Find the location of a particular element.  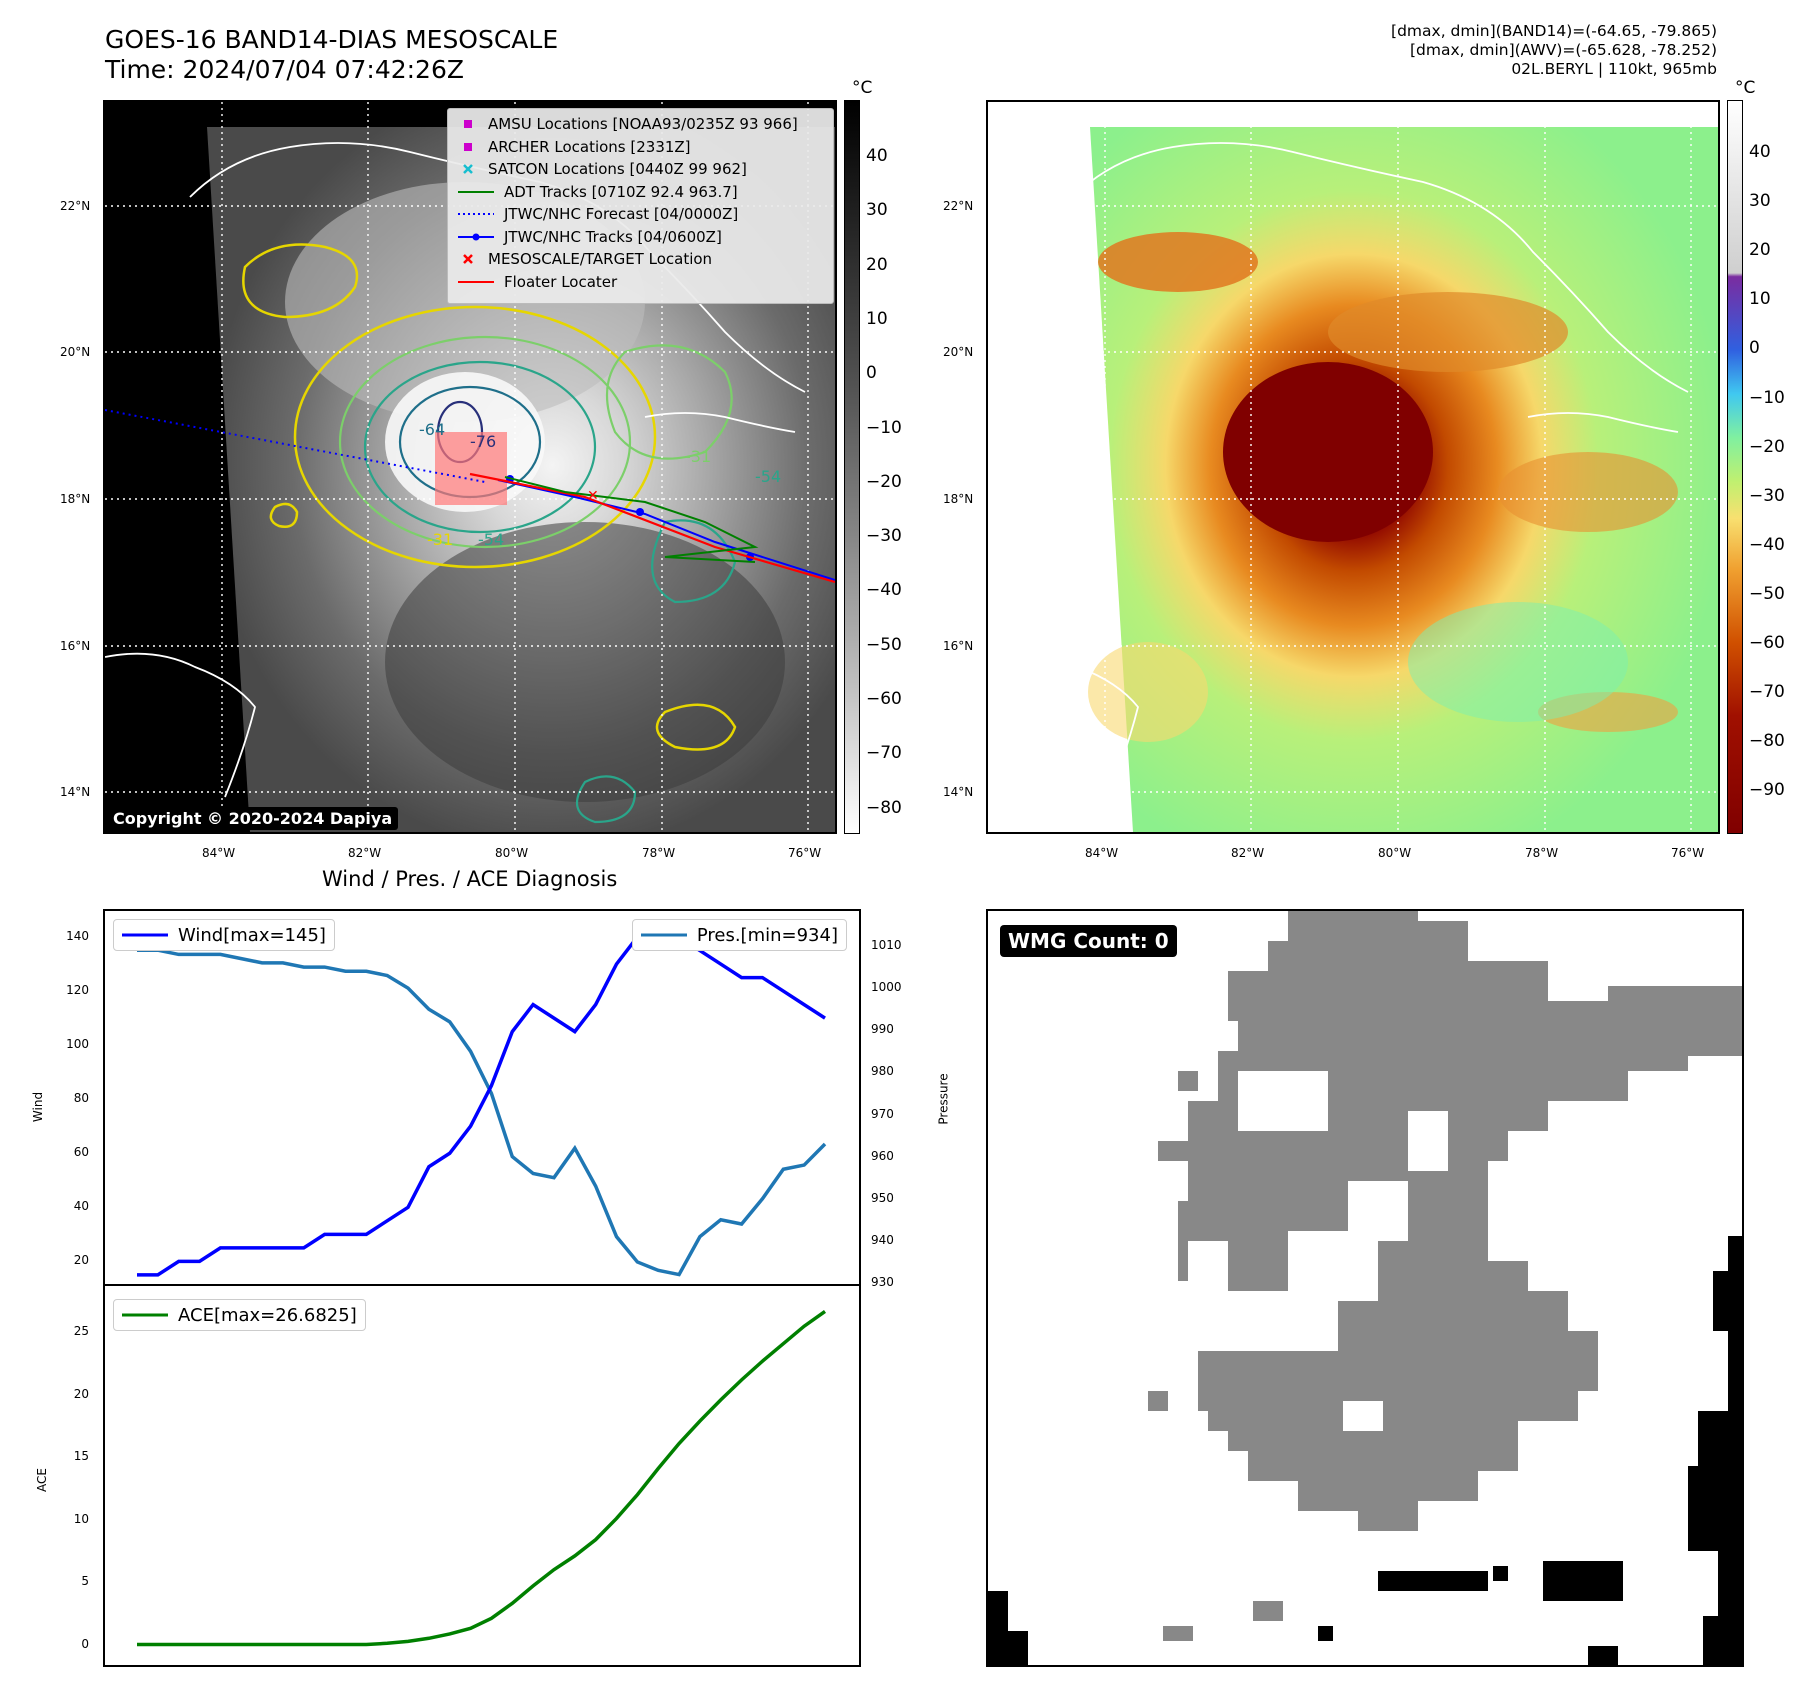

ace-axes-frame is located at coordinates (482, 1475).